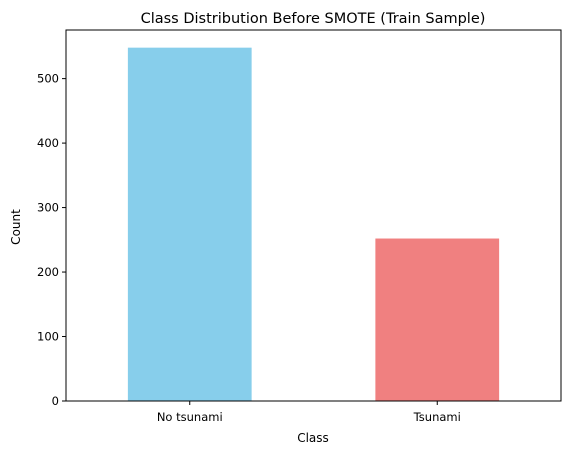  Describe the element at coordinates (48, 337) in the screenshot. I see `y-tick-label: 100` at that location.